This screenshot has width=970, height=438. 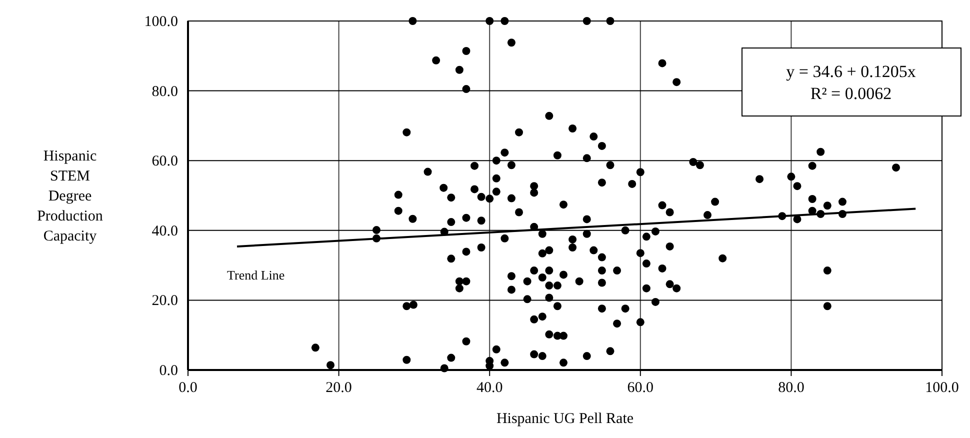 I want to click on x-tick-label: 60.0, so click(x=640, y=388).